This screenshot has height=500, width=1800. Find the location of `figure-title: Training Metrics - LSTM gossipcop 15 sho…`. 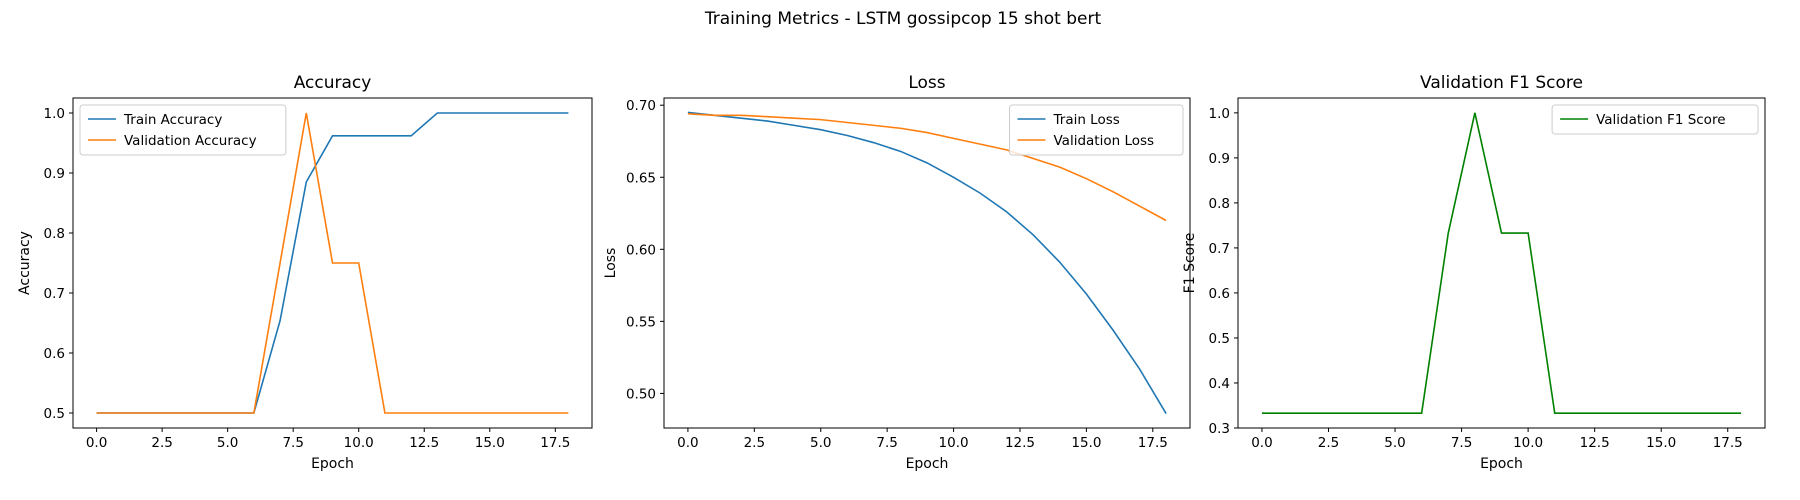

figure-title: Training Metrics - LSTM gossipcop 15 sho… is located at coordinates (903, 19).